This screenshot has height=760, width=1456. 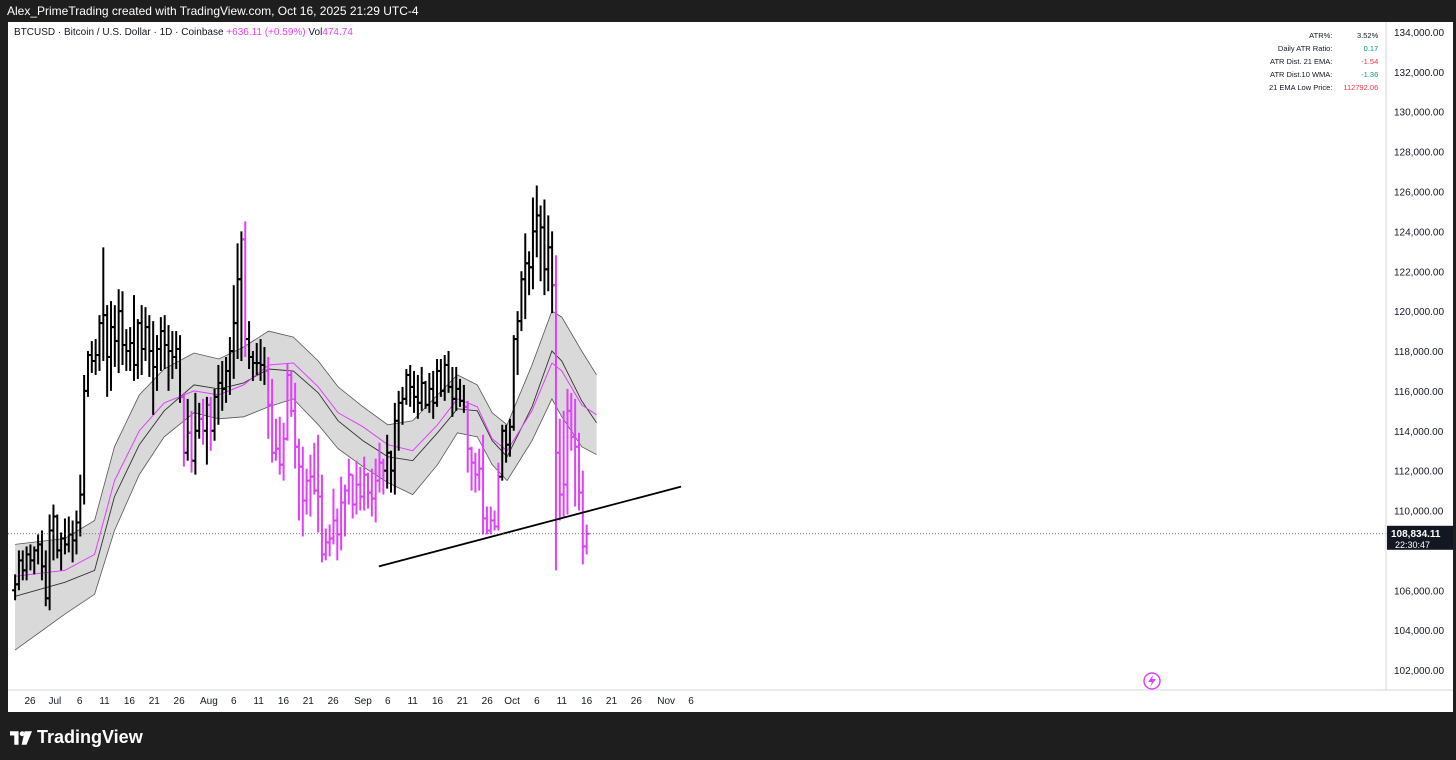 What do you see at coordinates (209, 701) in the screenshot?
I see `time-tick-label: Aug` at bounding box center [209, 701].